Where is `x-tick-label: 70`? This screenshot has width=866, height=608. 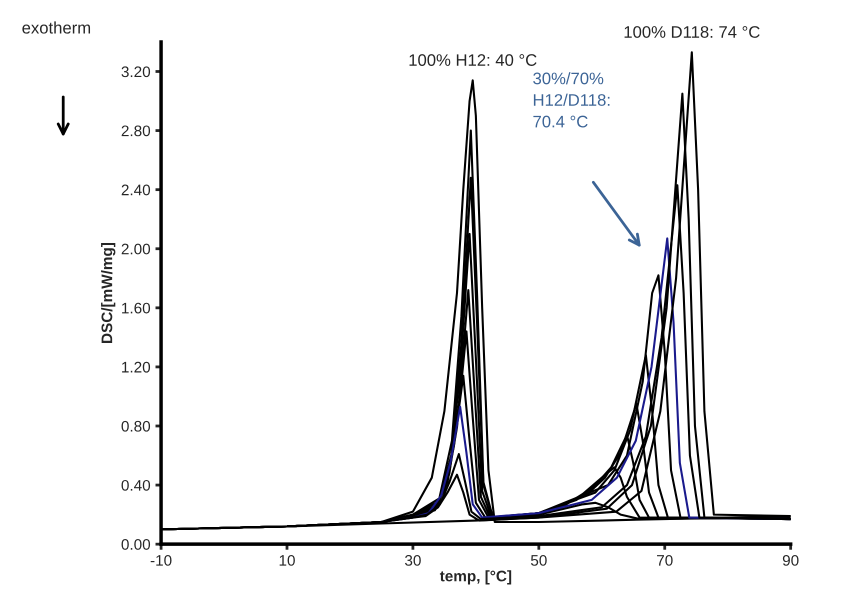 x-tick-label: 70 is located at coordinates (665, 560).